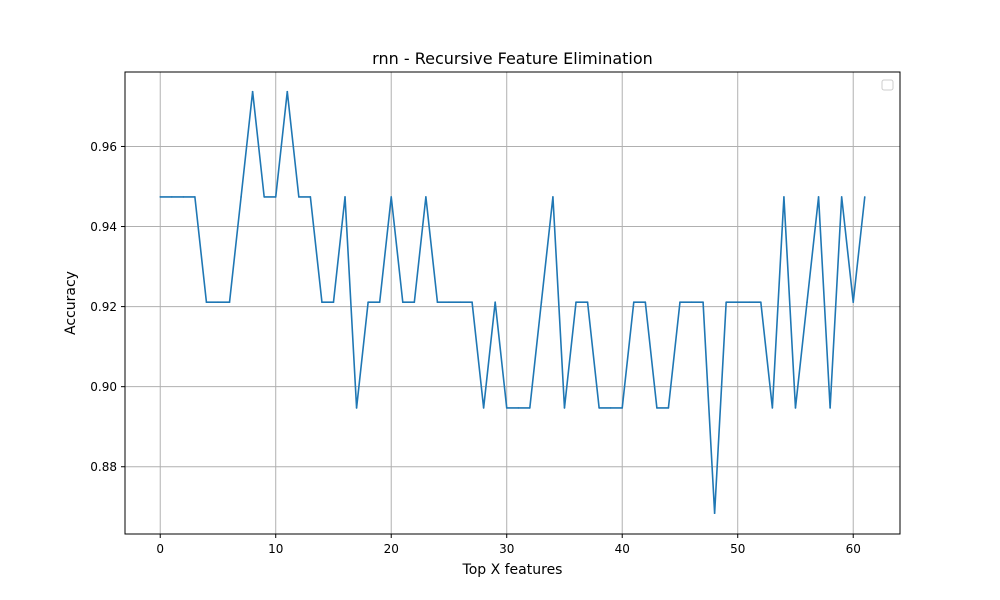 The height and width of the screenshot is (600, 1000). Describe the element at coordinates (853, 549) in the screenshot. I see `x-tick-label: 60` at that location.